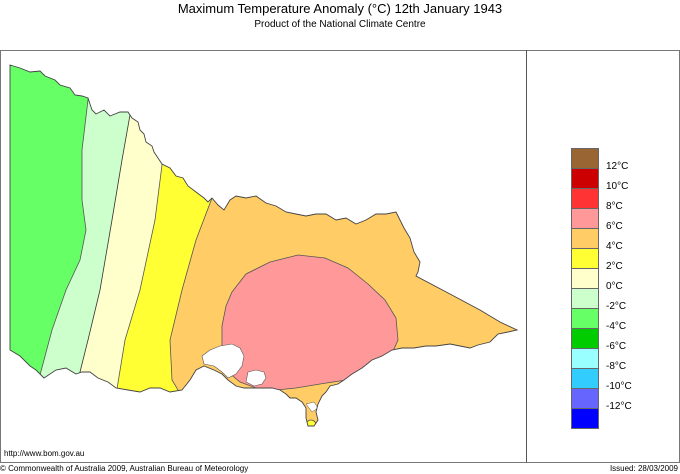  What do you see at coordinates (614, 226) in the screenshot?
I see `legend-label: 6°C` at bounding box center [614, 226].